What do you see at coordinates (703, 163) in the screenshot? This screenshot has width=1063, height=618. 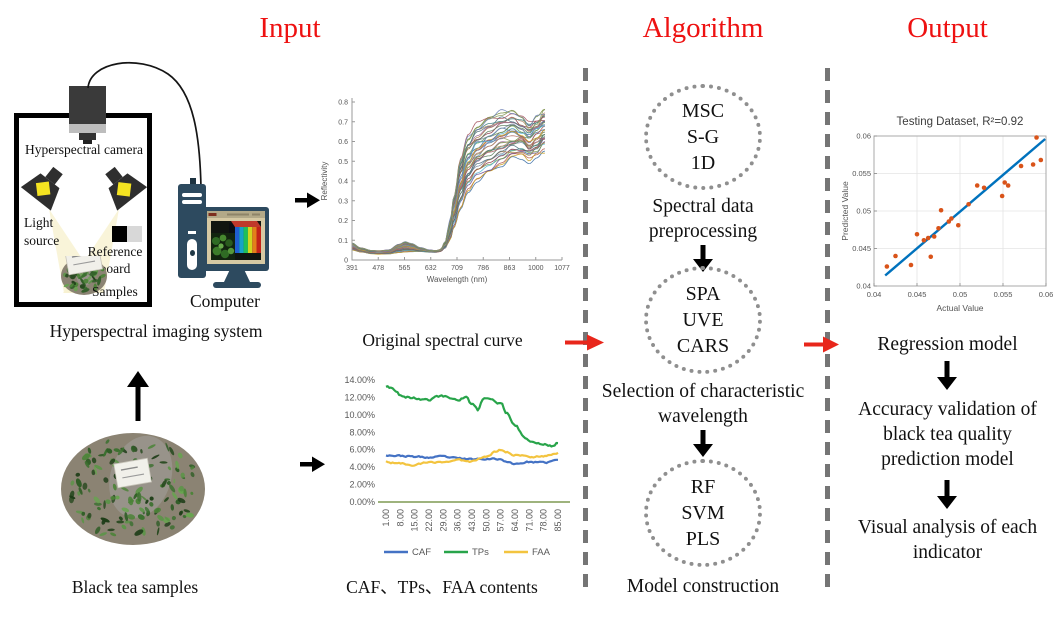 I see `method-1d: 1D` at bounding box center [703, 163].